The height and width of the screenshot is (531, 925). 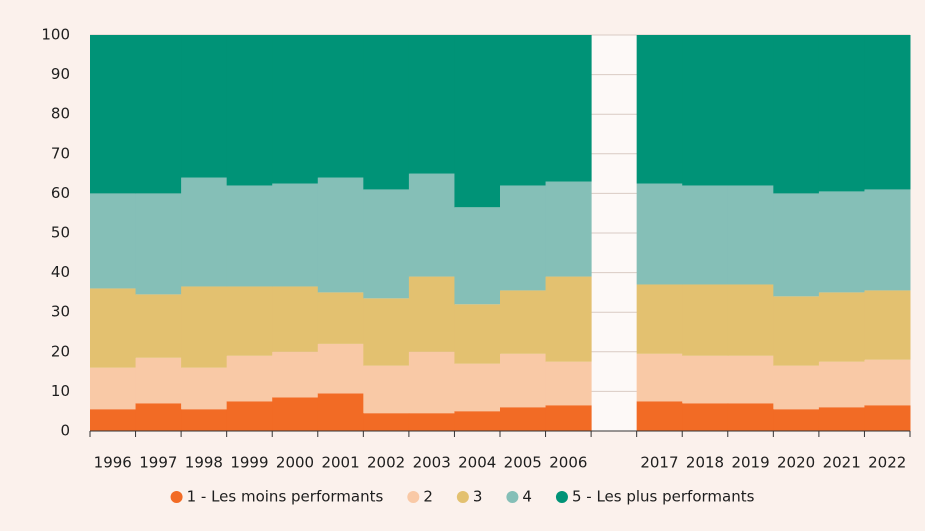 I want to click on y-tick-label: 80, so click(x=60, y=114).